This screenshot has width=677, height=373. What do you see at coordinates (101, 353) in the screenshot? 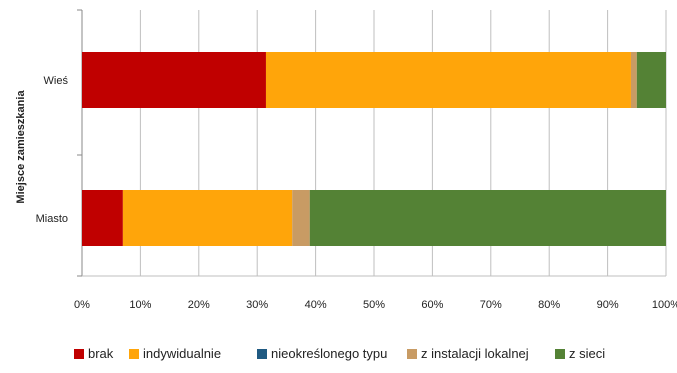
I see `legend-label: brak` at bounding box center [101, 353].